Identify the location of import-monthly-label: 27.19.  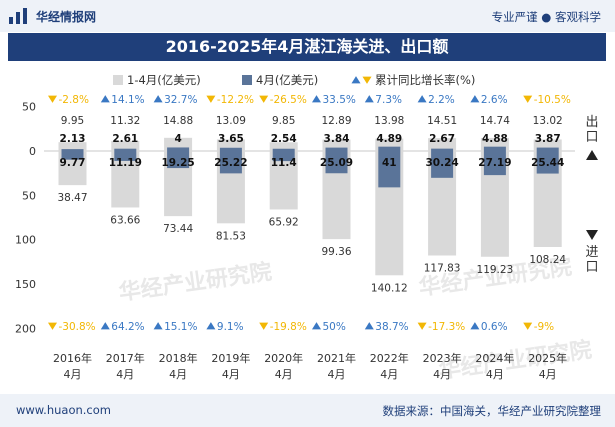
(494, 163).